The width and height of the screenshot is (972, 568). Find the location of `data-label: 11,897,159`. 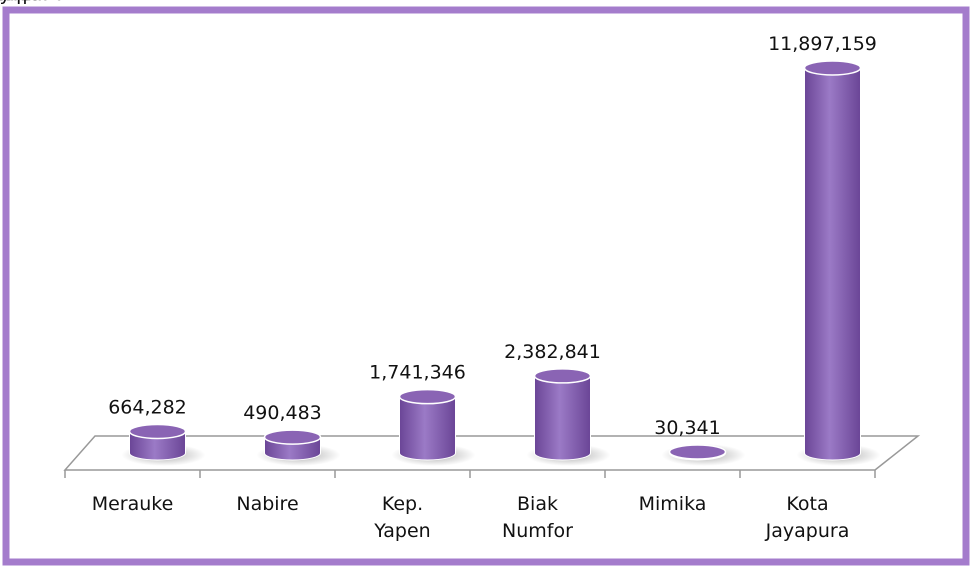

data-label: 11,897,159 is located at coordinates (822, 44).